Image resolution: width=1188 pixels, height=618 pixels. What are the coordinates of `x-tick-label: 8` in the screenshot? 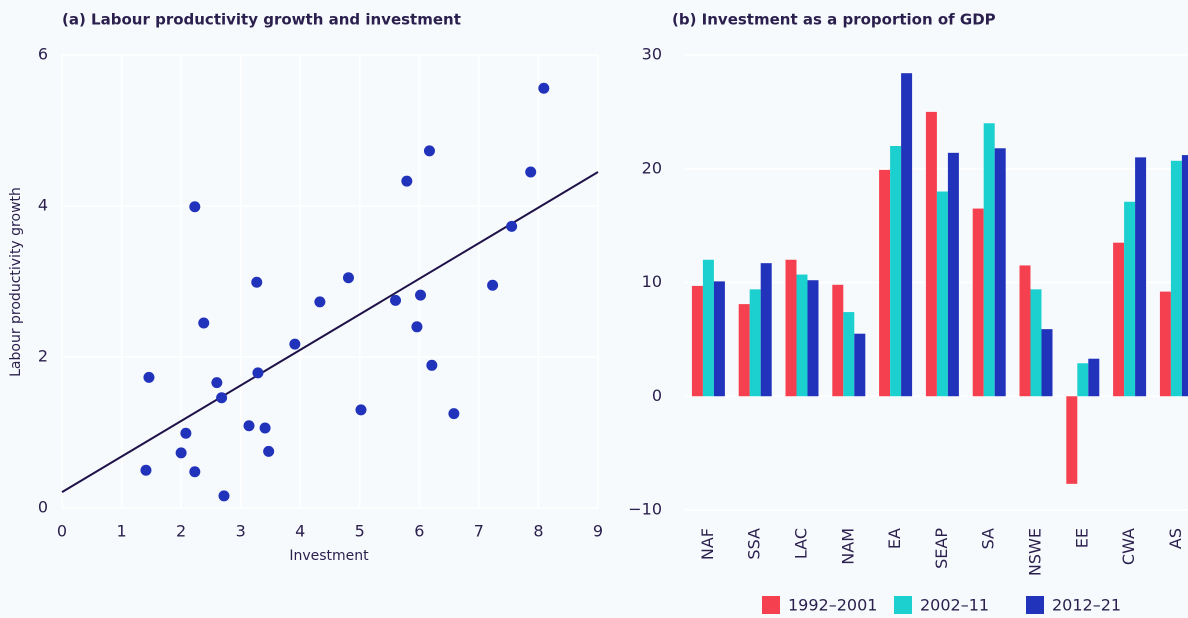 It's located at (538, 531).